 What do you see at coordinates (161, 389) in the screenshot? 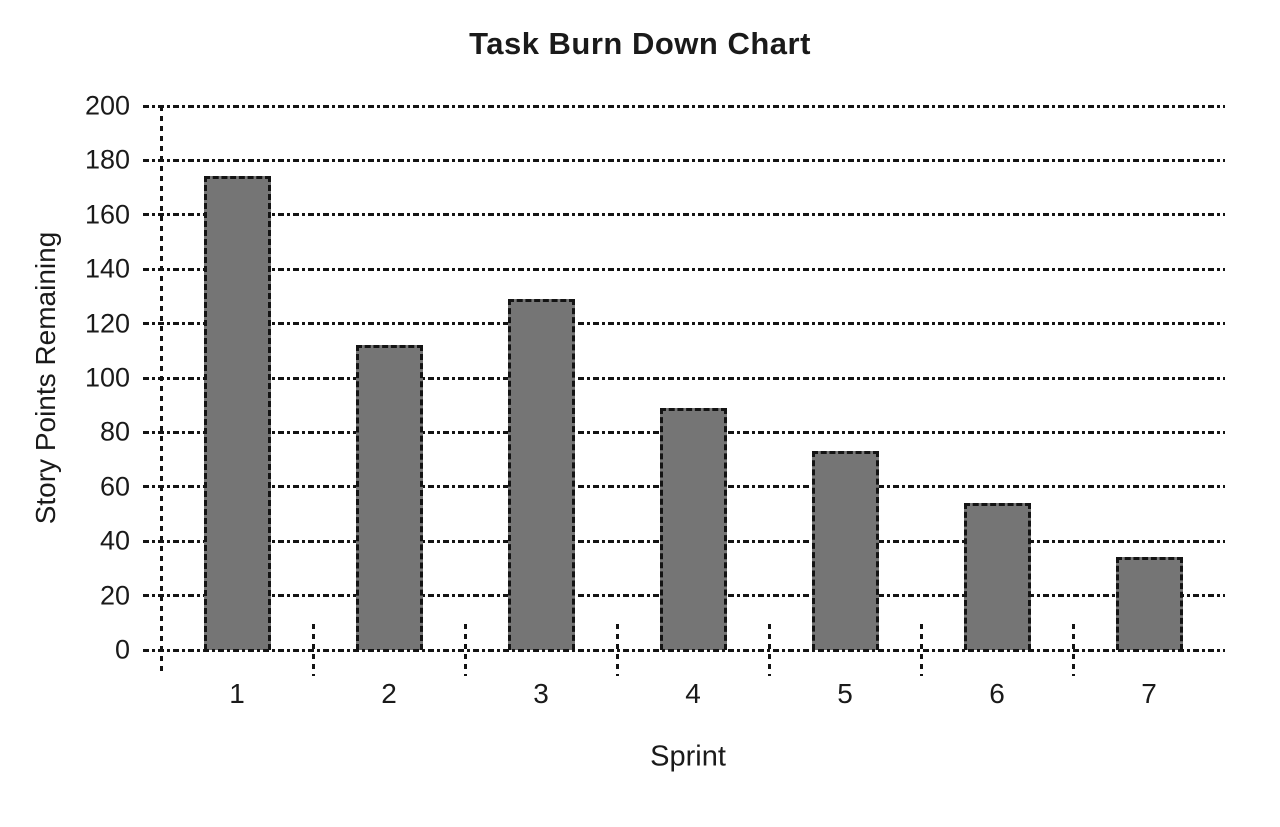
I see `y-axis-line` at bounding box center [161, 389].